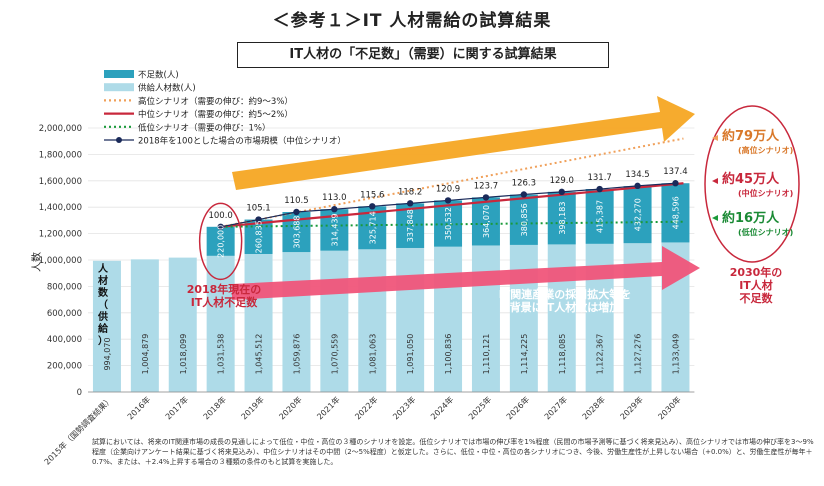  Describe the element at coordinates (562, 354) in the screenshot. I see `supply-value-label: 1,118,085` at that location.